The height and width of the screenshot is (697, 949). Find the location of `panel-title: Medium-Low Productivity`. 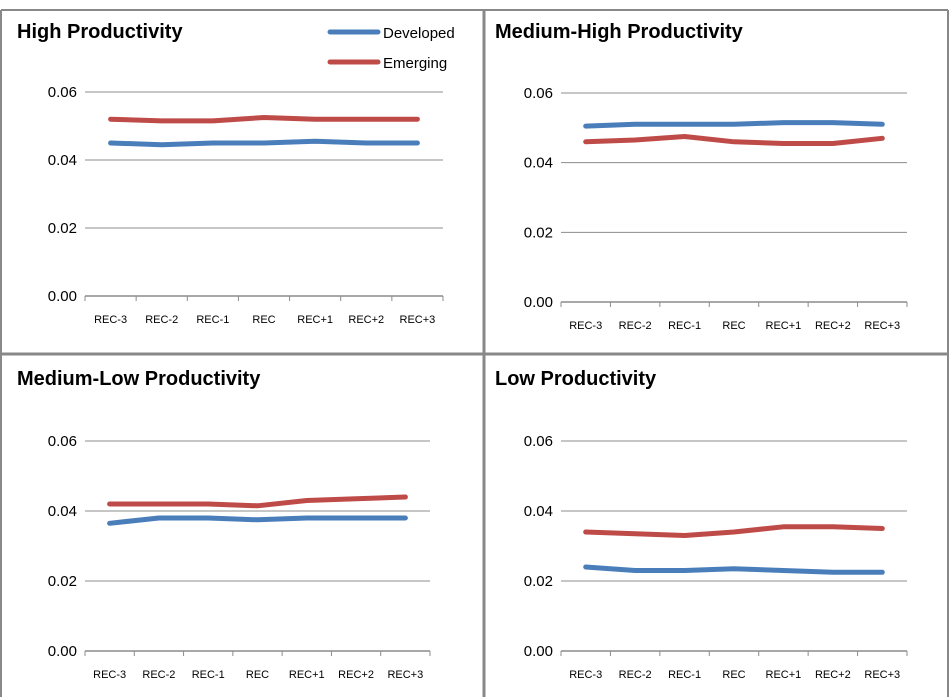

panel-title: Medium-Low Productivity is located at coordinates (139, 379).